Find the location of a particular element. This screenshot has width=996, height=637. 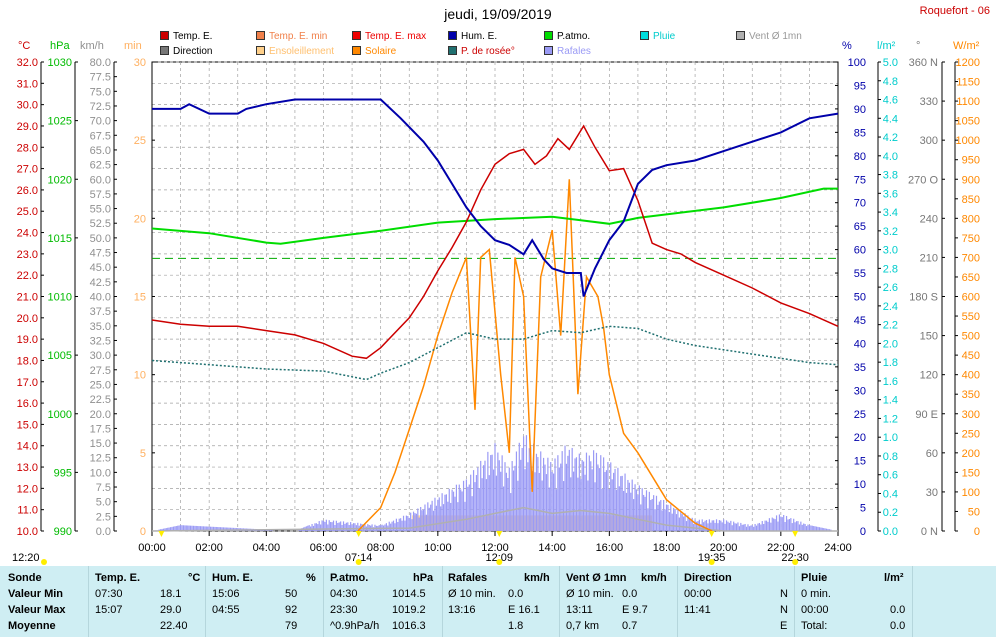

summary-cell: 15:06 is located at coordinates (226, 594).